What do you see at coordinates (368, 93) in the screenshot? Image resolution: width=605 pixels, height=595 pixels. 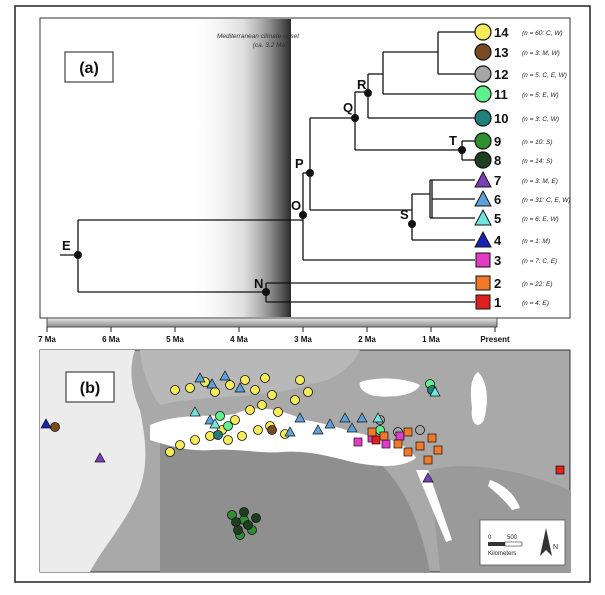 I see `node-r-dot` at bounding box center [368, 93].